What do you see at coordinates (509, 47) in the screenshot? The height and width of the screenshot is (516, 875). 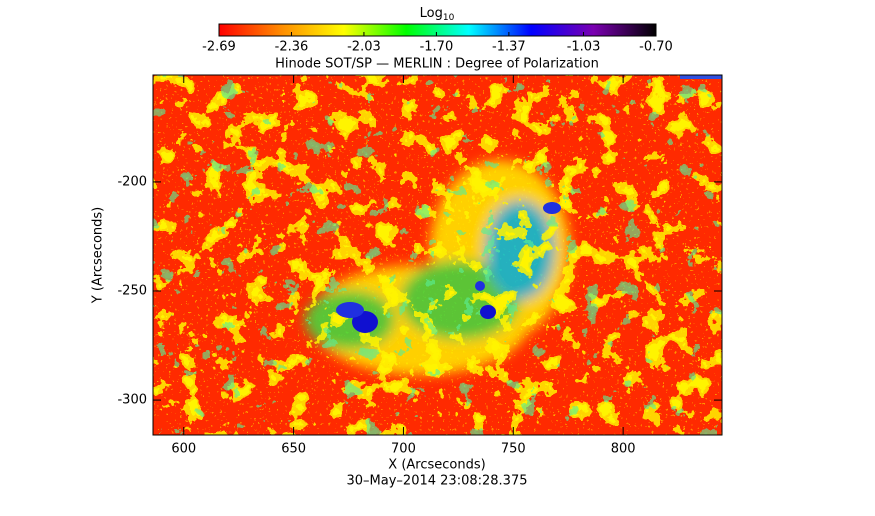 I see `colorbar-tick-label: -1.37` at bounding box center [509, 47].